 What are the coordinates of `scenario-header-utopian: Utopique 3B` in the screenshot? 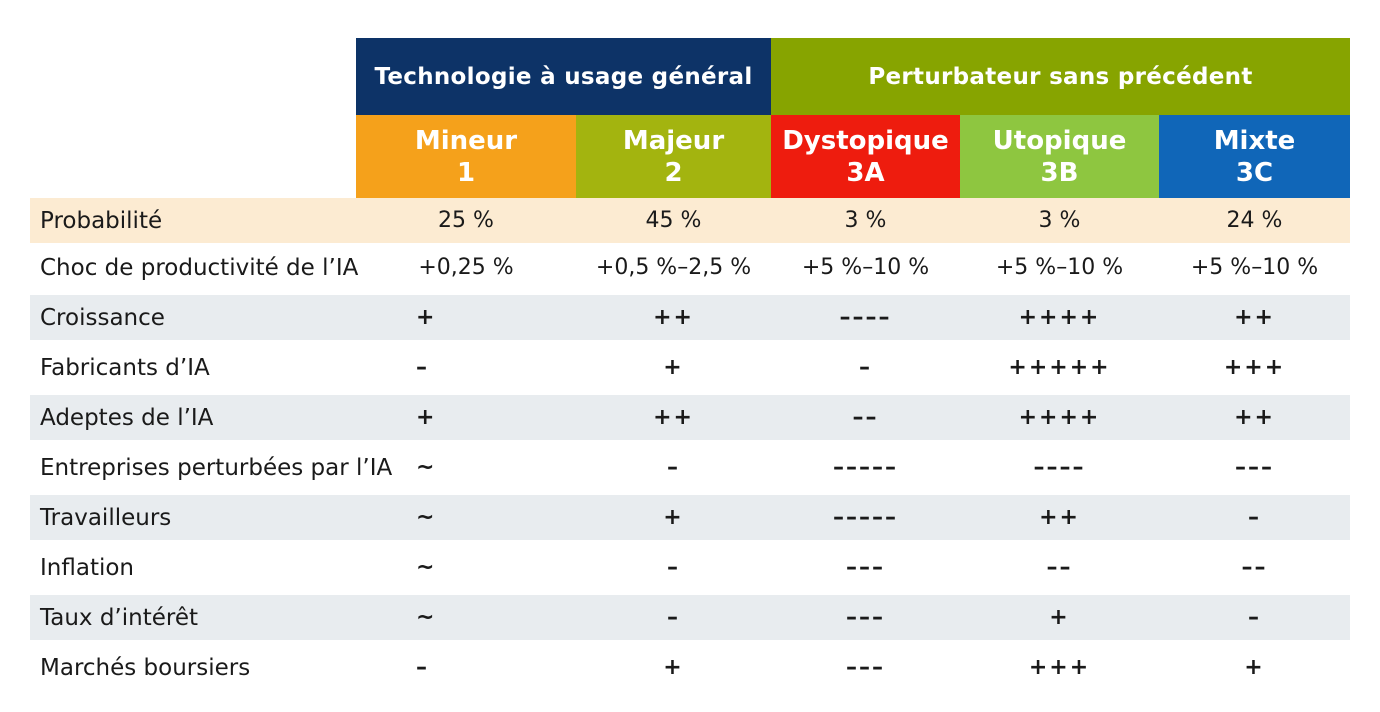 It's located at (1059, 156).